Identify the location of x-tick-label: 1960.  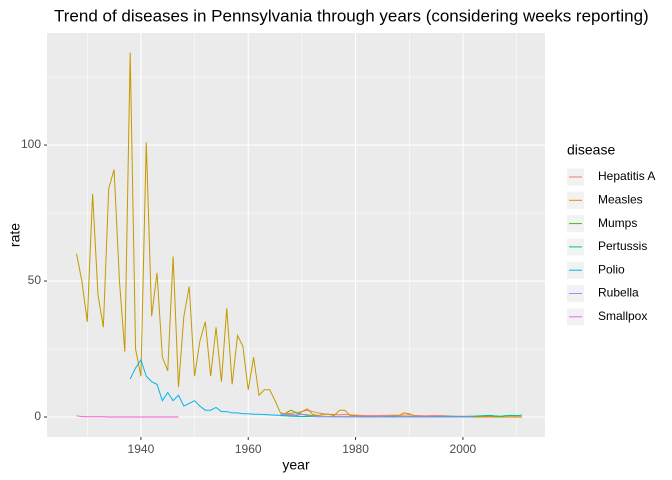
(248, 449).